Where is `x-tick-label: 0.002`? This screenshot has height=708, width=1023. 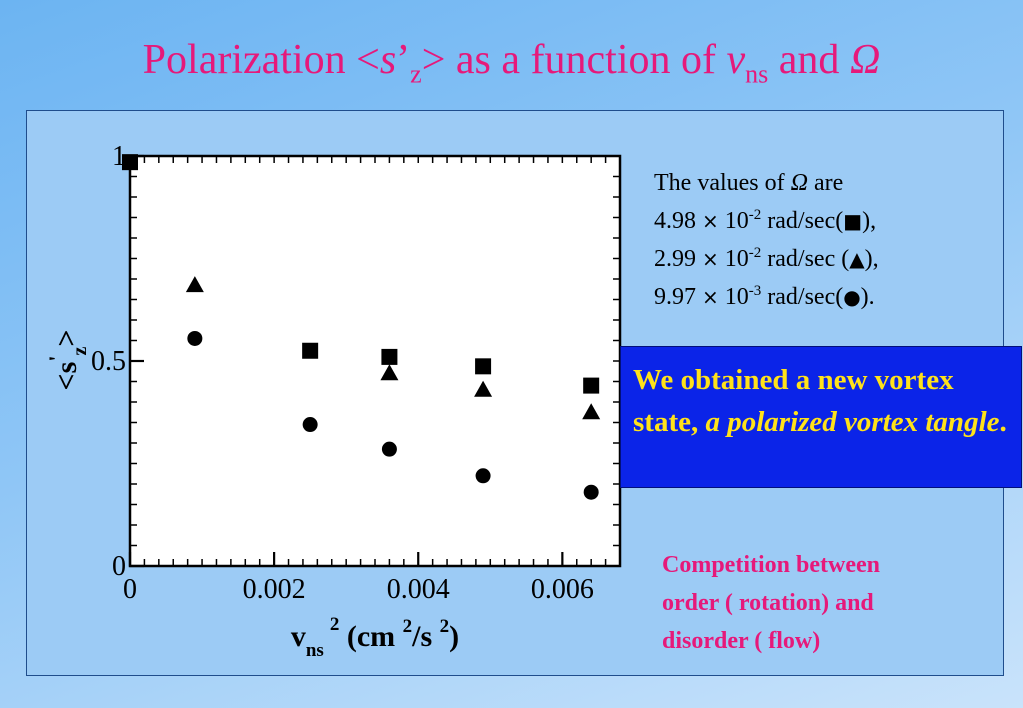 x-tick-label: 0.002 is located at coordinates (274, 589).